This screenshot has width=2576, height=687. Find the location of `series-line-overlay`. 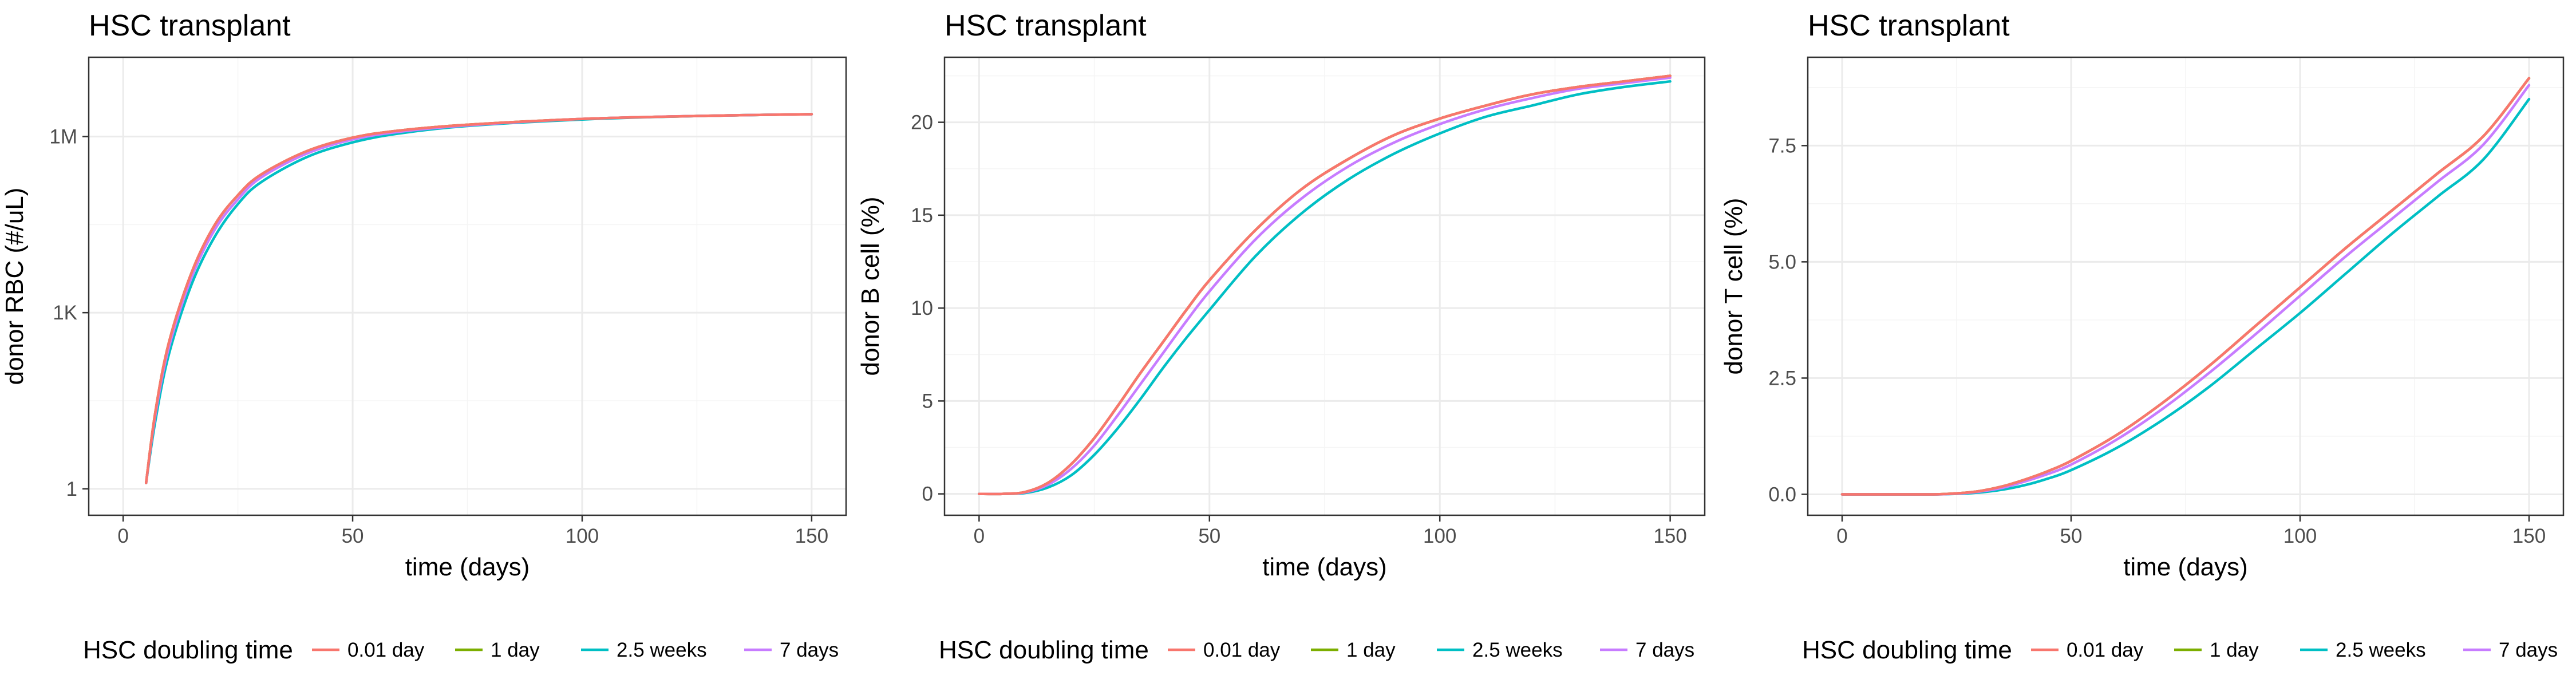

series-line-overlay is located at coordinates (478, 298).